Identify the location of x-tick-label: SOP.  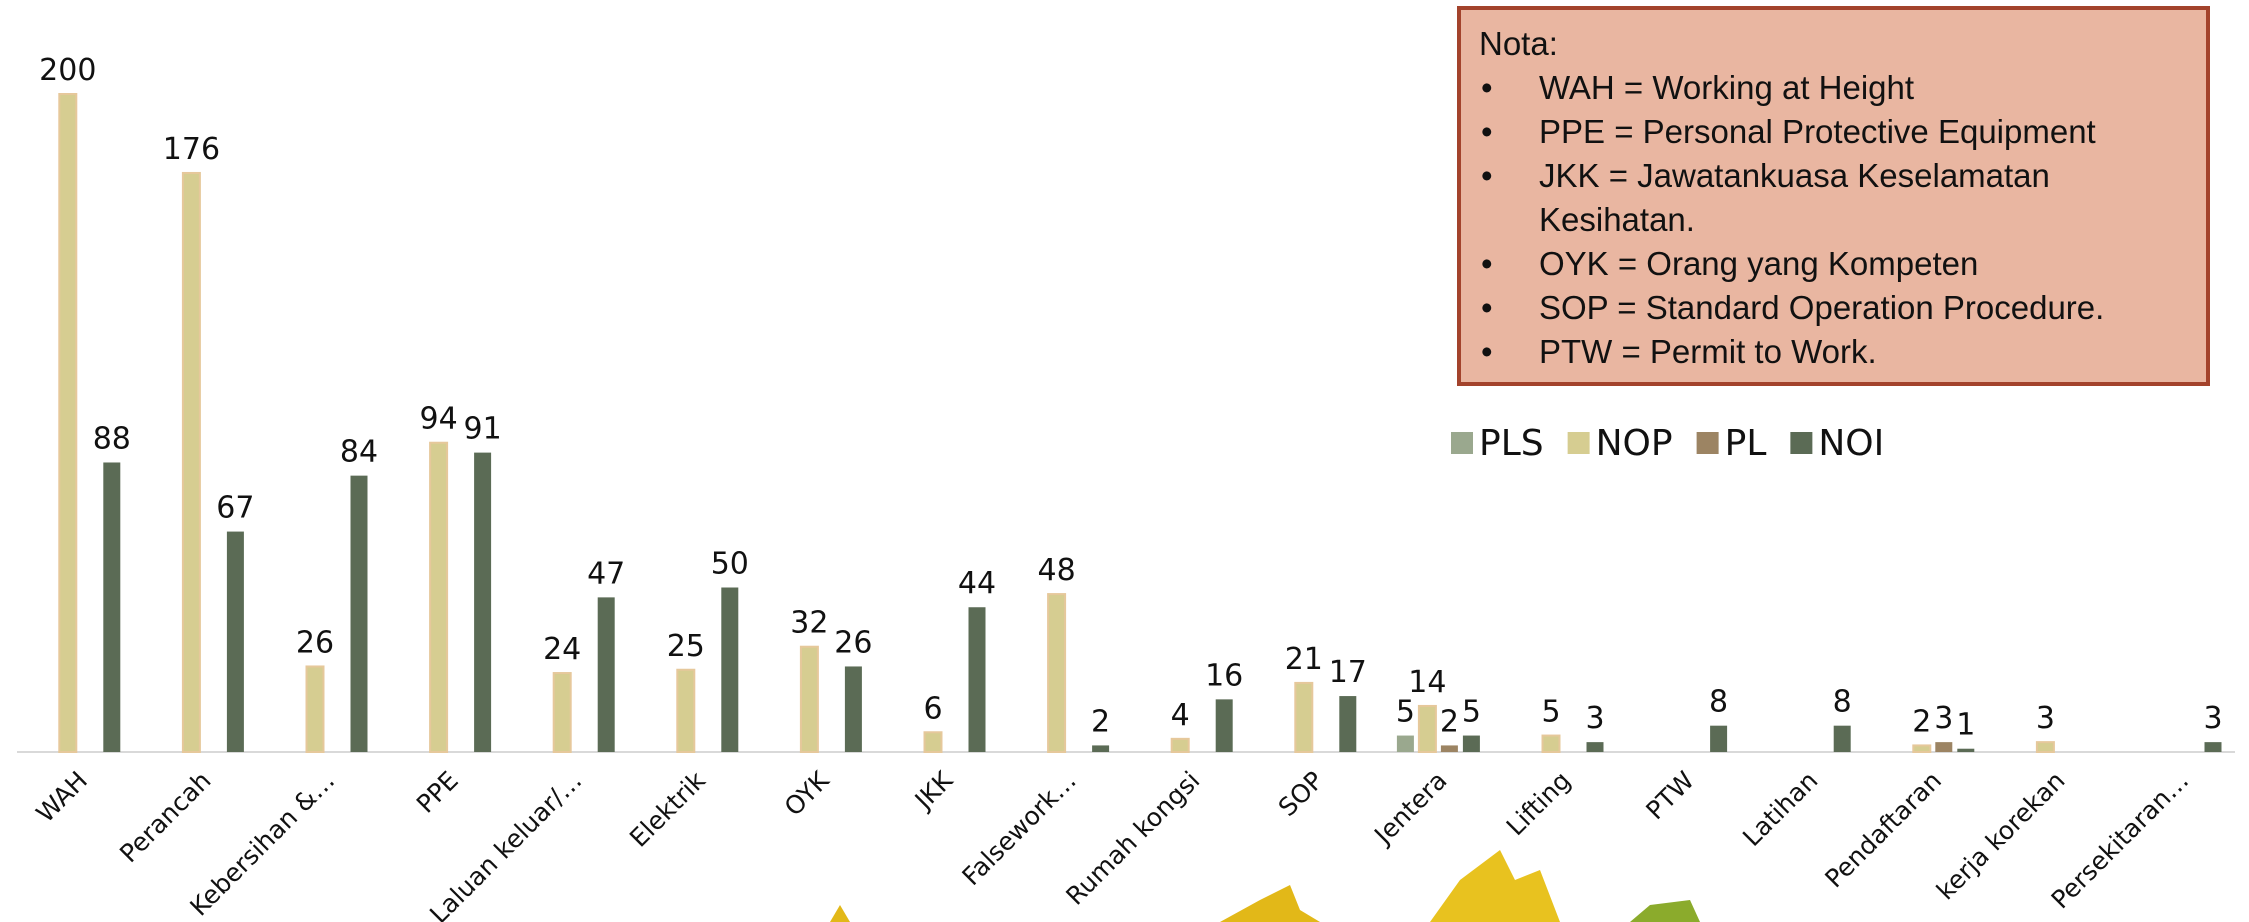
(1301, 794).